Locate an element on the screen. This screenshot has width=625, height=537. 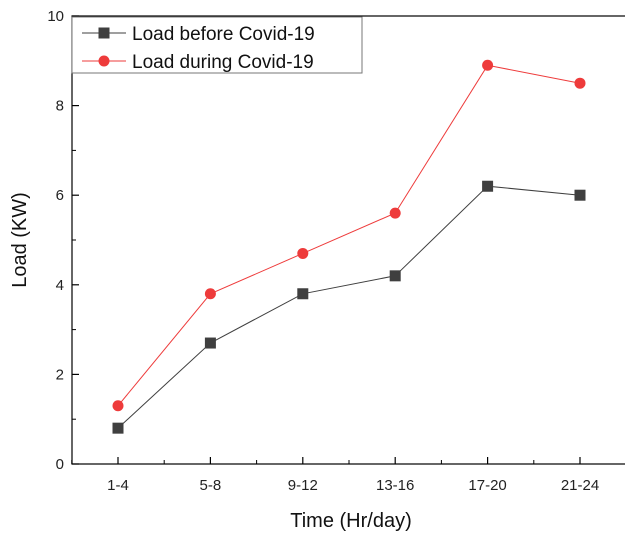
x-tick-label: 5-8 is located at coordinates (211, 485).